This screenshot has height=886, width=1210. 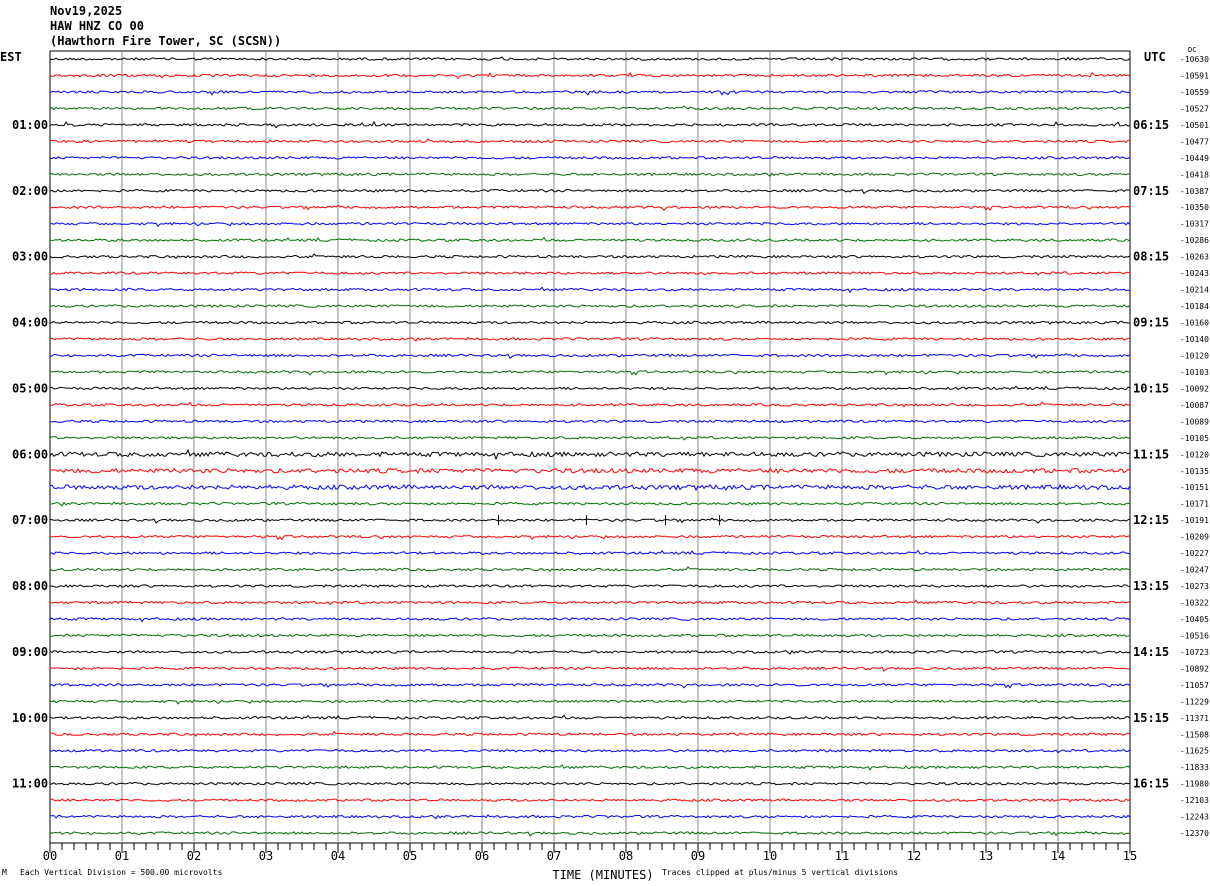 I want to click on x-axis-label: TIME (MINUTES), so click(x=602, y=875).